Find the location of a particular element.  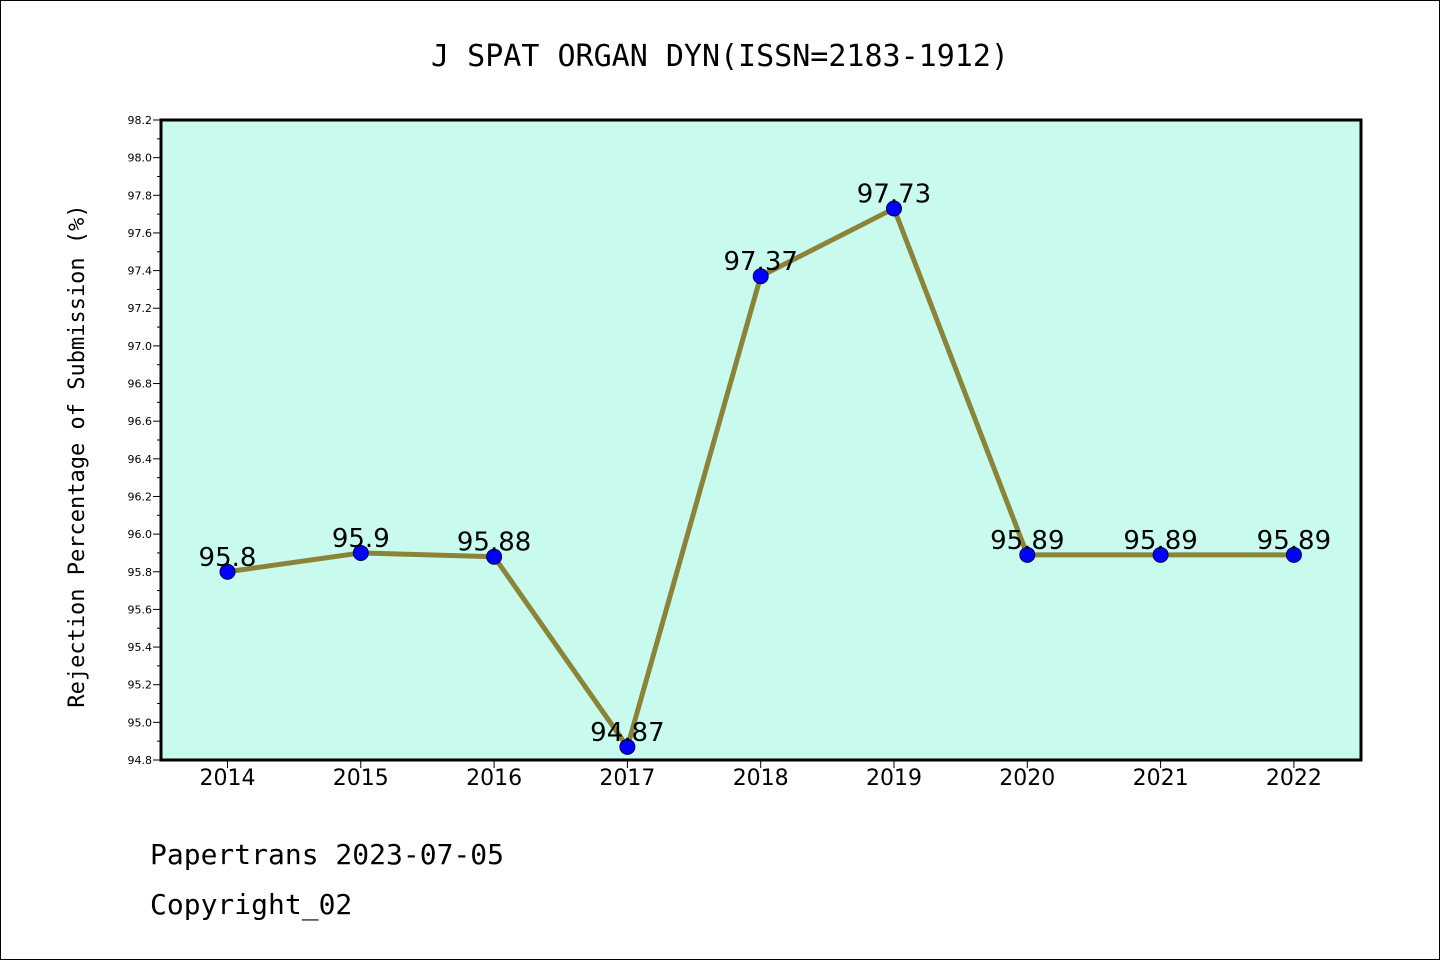

y-tick-label: 97.0 is located at coordinates (140, 346).